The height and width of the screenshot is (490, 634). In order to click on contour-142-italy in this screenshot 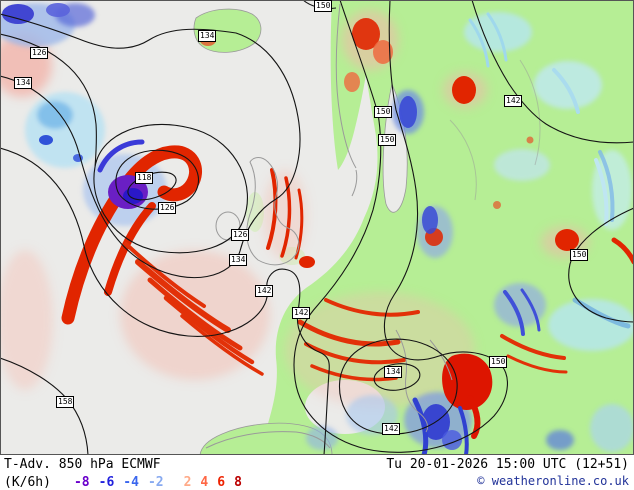, I will do `click(398, 386)`.